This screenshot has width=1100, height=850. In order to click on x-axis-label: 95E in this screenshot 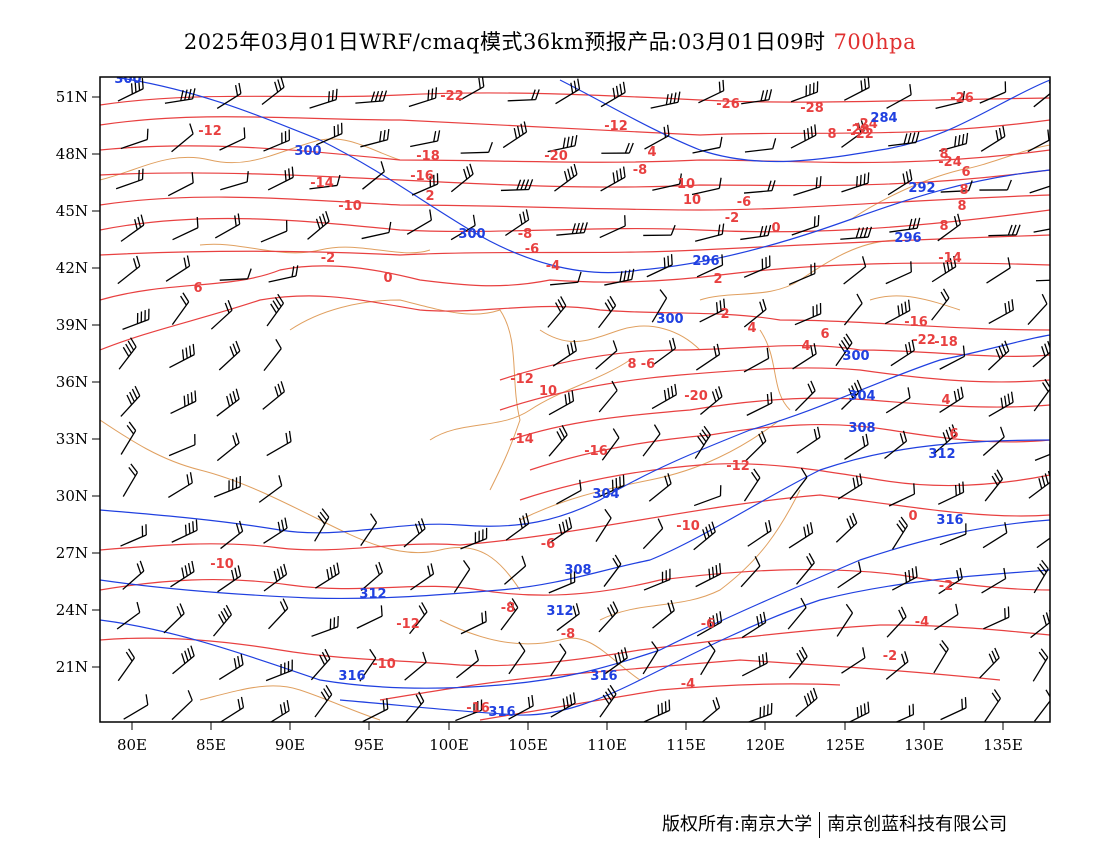, I will do `click(369, 745)`.